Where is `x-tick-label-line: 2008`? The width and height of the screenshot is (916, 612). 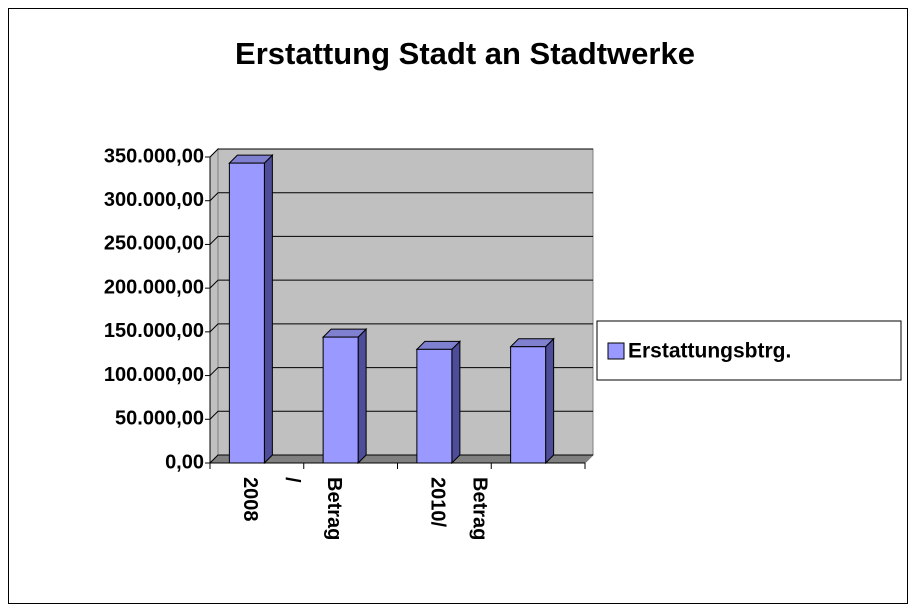
x-tick-label-line: 2008 is located at coordinates (250, 499).